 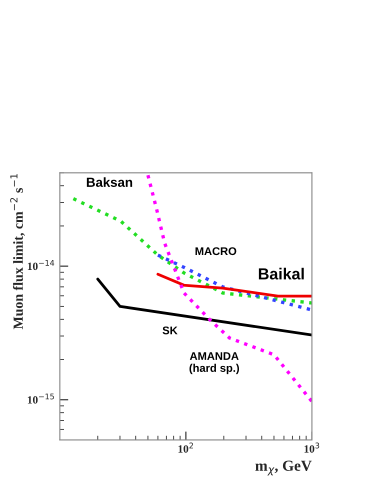 What do you see at coordinates (215, 363) in the screenshot?
I see `series-label: AMANDA (hard sp.)` at bounding box center [215, 363].